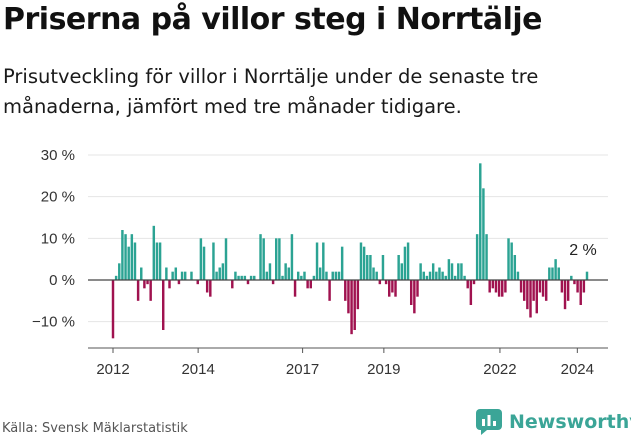 This screenshot has height=439, width=631. What do you see at coordinates (58, 155) in the screenshot?
I see `y-tick-label: 30 %` at bounding box center [58, 155].